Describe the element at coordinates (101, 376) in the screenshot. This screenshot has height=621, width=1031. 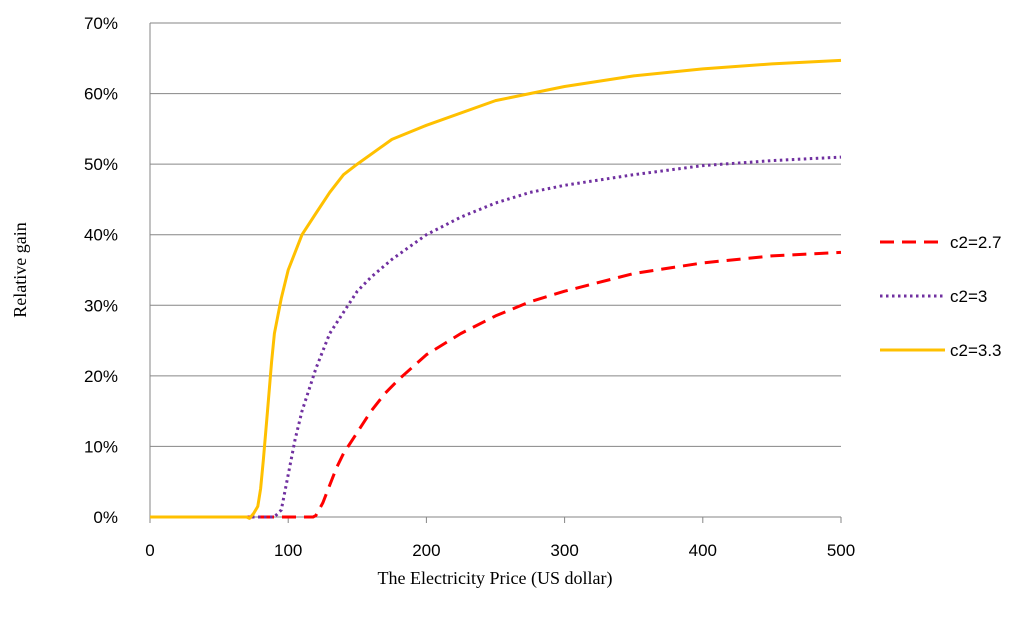
I see `y-tick-label: 20%` at that location.